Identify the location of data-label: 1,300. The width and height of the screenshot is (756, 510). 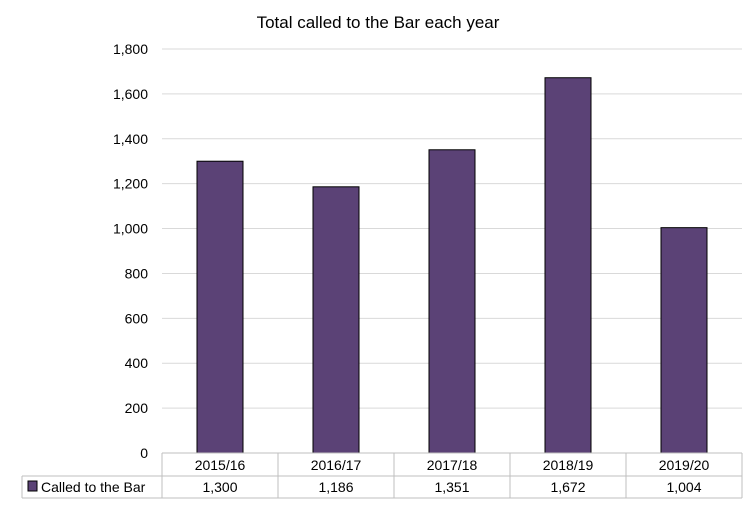
(219, 487).